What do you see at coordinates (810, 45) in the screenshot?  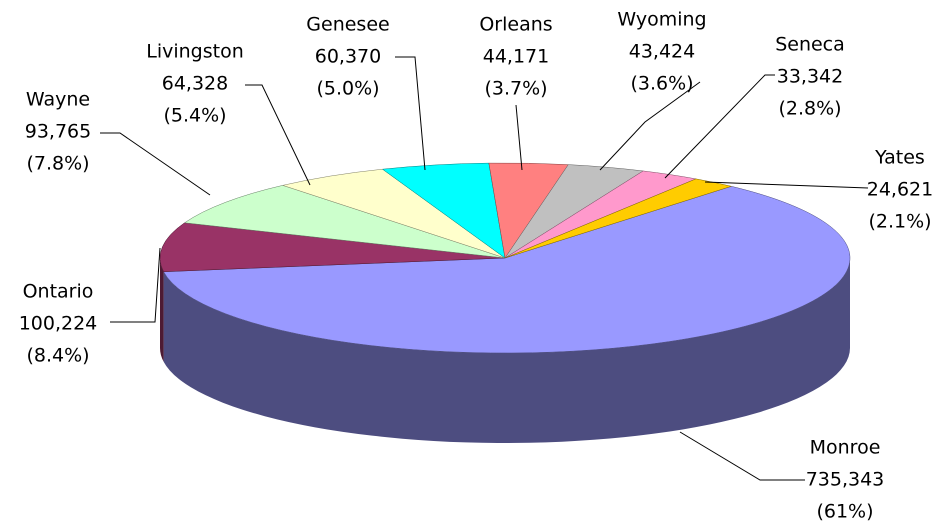 I see `slice-name: Seneca` at bounding box center [810, 45].